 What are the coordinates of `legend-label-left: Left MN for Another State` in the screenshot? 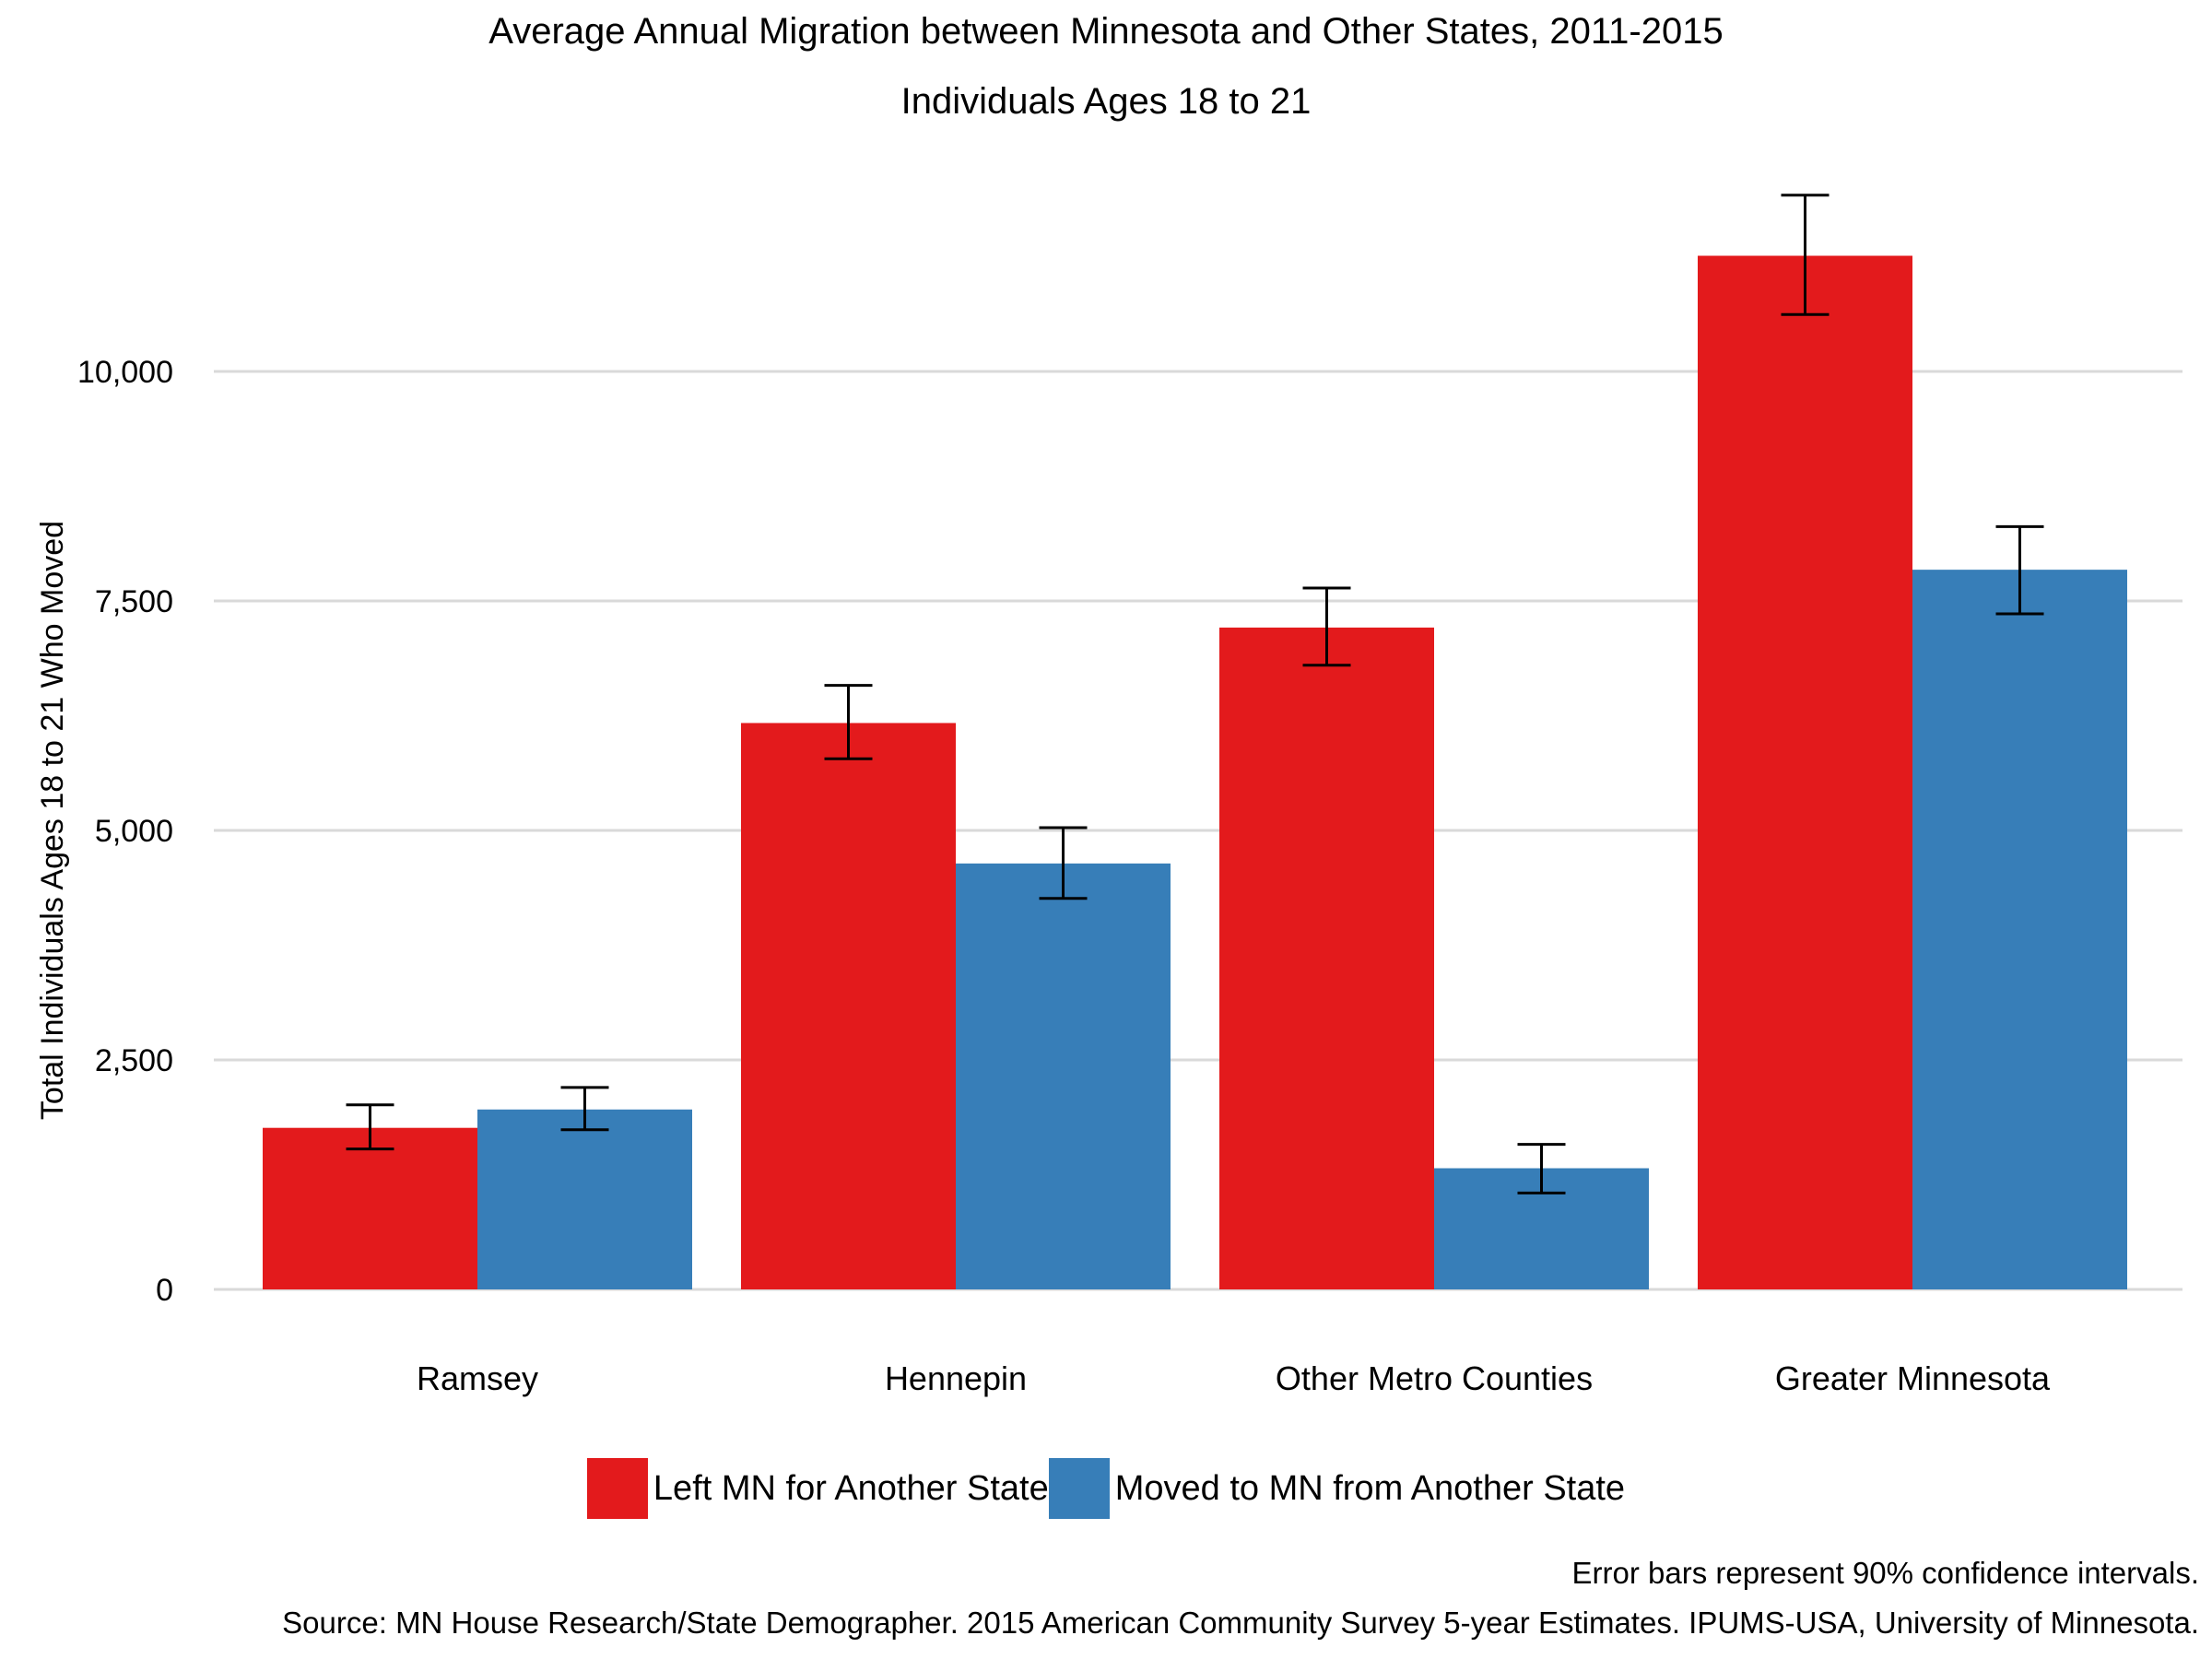 It's located at (851, 1488).